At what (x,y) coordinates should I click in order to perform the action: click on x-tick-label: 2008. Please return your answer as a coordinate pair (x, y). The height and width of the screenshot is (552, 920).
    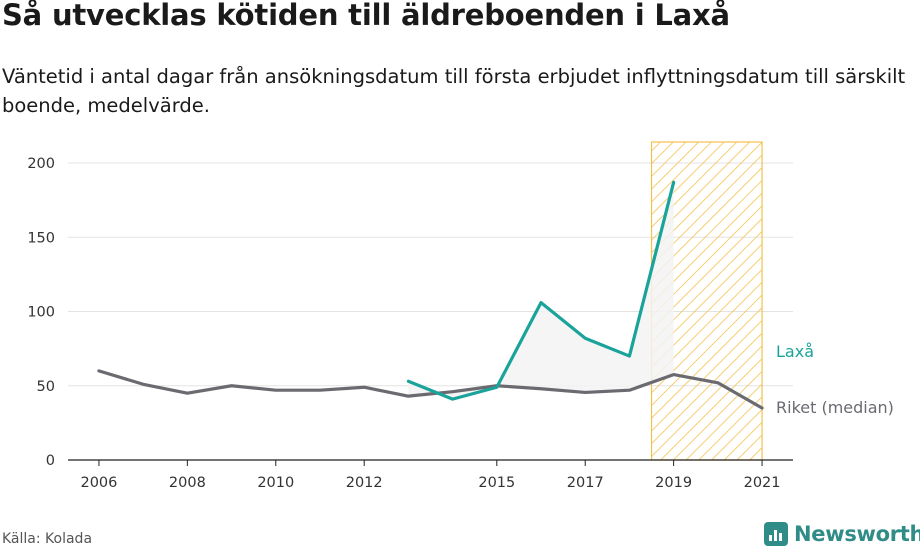
    Looking at the image, I should click on (187, 483).